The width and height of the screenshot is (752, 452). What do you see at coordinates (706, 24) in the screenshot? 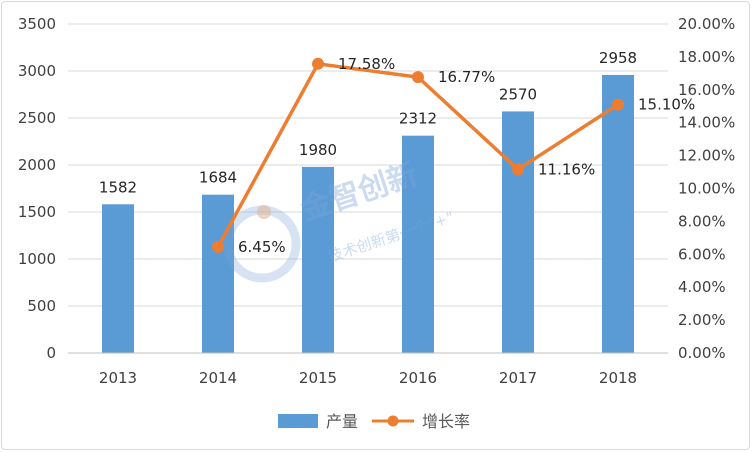
I see `y2-tick-label: 20.00%` at bounding box center [706, 24].